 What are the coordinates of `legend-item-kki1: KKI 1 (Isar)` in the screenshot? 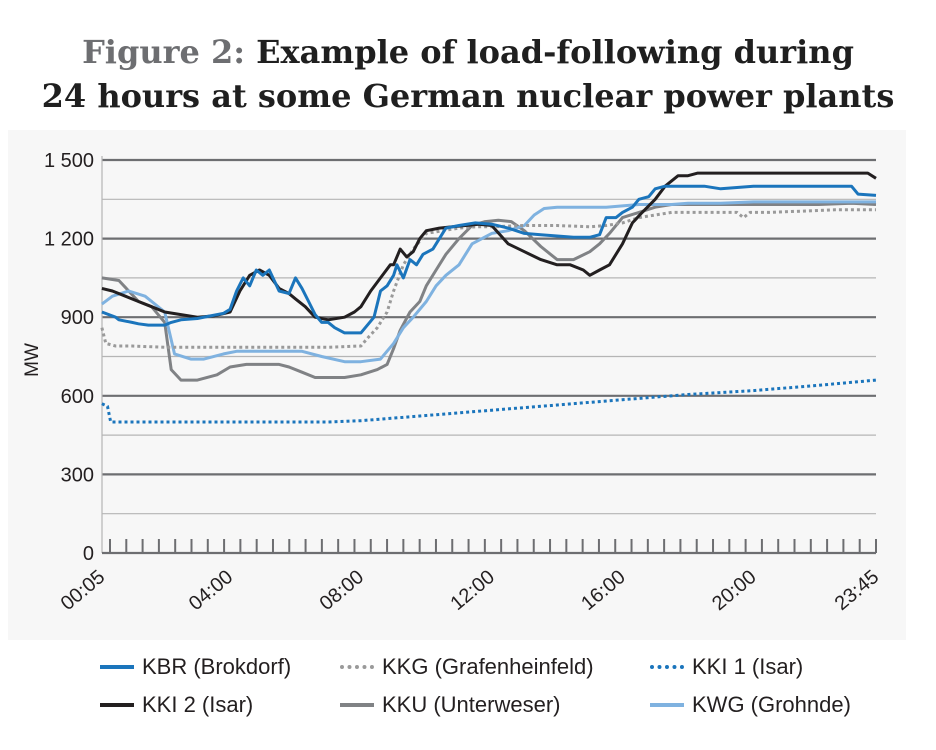 It's located at (765, 667).